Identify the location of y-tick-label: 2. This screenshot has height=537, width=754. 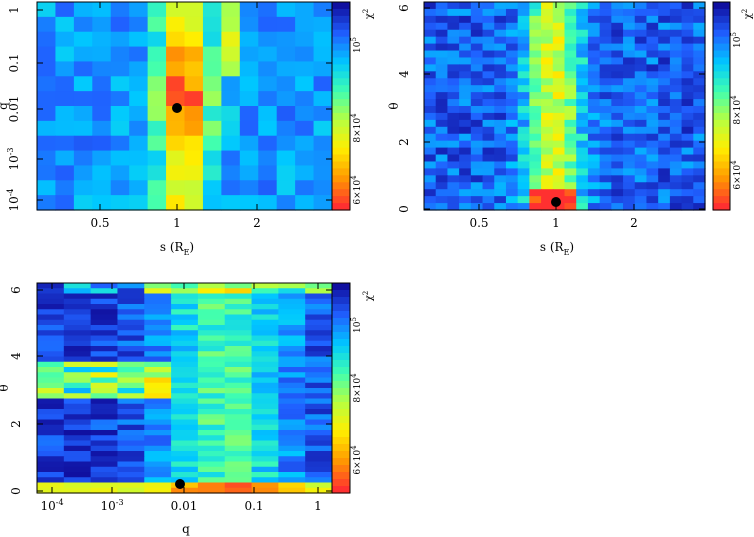
(404, 142).